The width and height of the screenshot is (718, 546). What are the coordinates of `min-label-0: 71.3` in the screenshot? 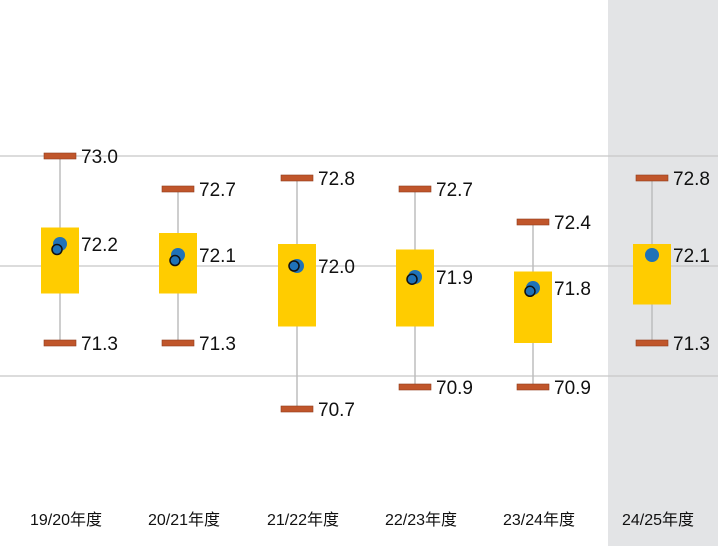 It's located at (99, 344).